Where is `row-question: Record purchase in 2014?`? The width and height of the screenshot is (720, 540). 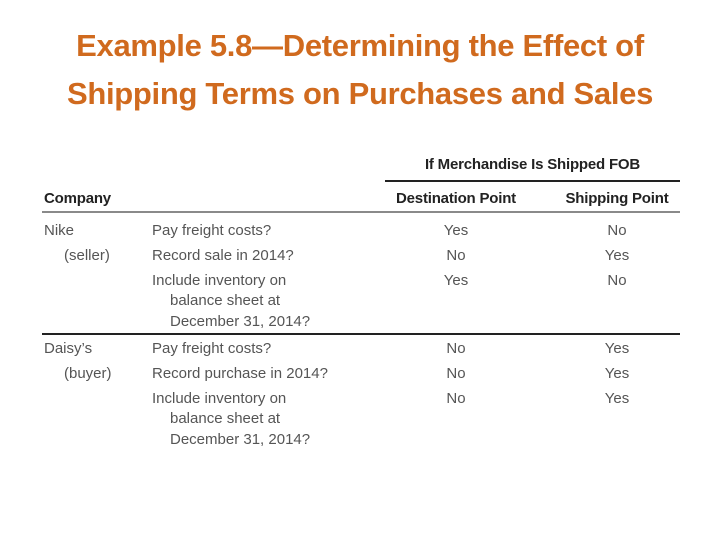
row-question: Record purchase in 2014? is located at coordinates (240, 373).